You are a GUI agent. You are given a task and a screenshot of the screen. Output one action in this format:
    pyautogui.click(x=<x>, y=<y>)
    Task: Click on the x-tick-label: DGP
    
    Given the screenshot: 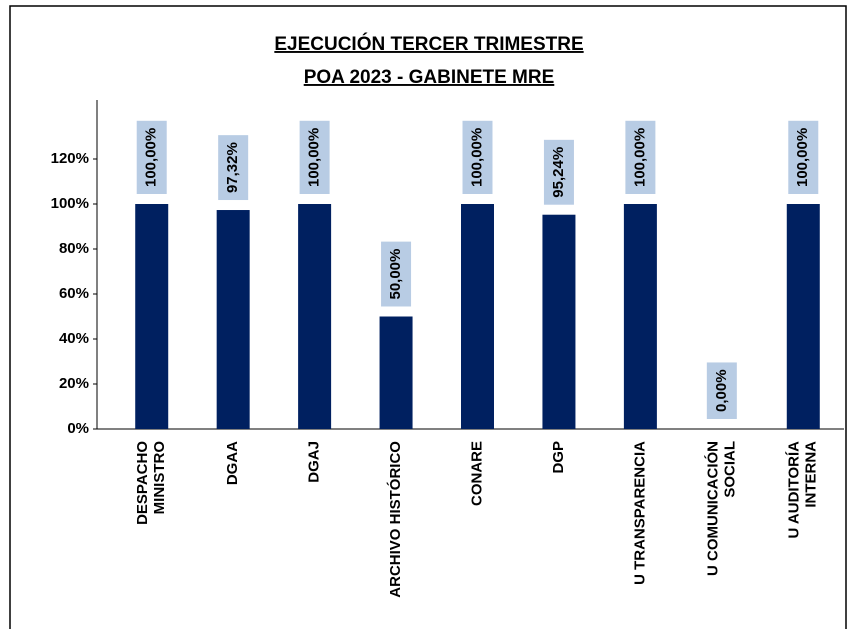 What is the action you would take?
    pyautogui.click(x=558, y=457)
    